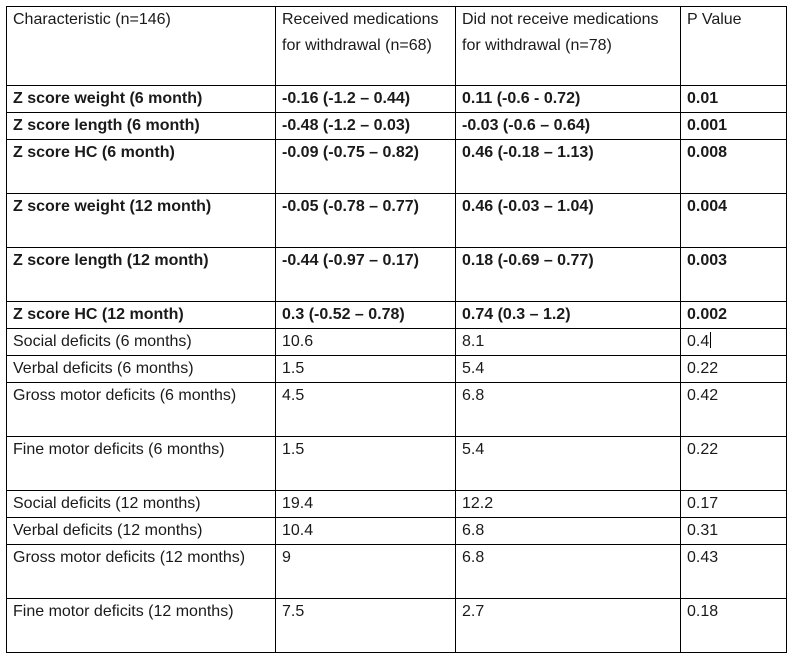 The height and width of the screenshot is (662, 791). What do you see at coordinates (568, 504) in the screenshot?
I see `cell-not-received: 12.2` at bounding box center [568, 504].